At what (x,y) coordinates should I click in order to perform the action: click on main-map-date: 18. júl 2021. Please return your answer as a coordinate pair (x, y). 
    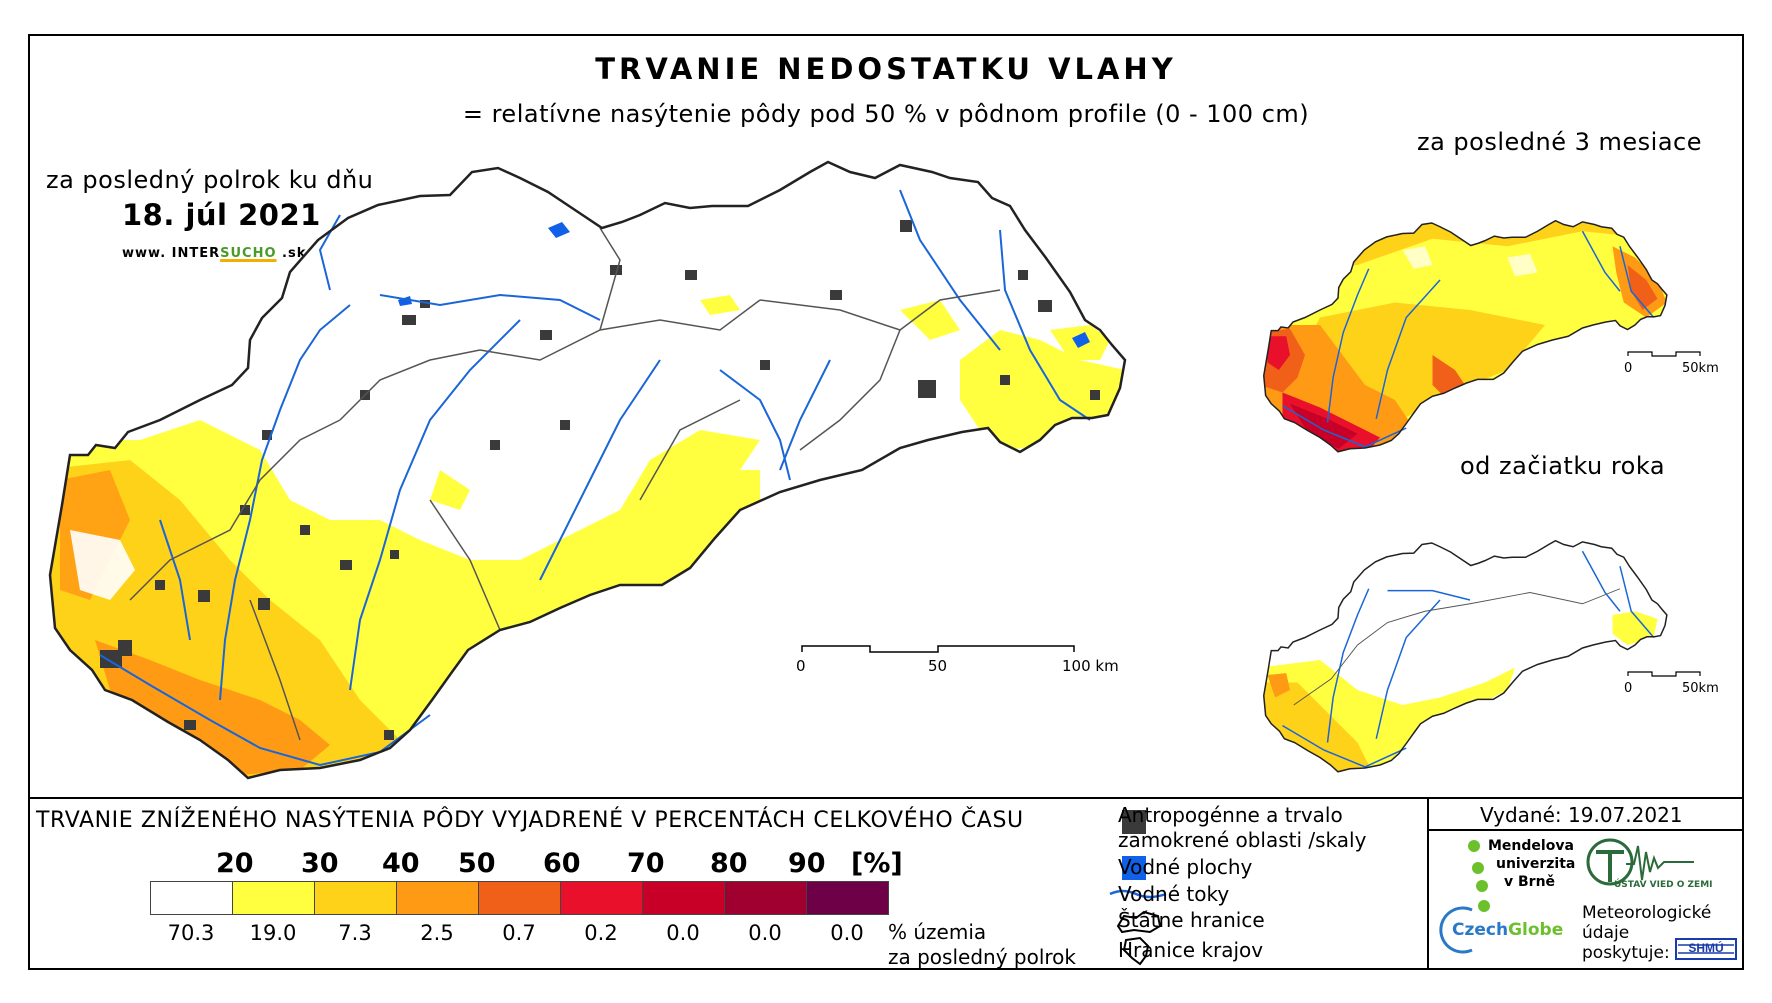
    Looking at the image, I should click on (221, 215).